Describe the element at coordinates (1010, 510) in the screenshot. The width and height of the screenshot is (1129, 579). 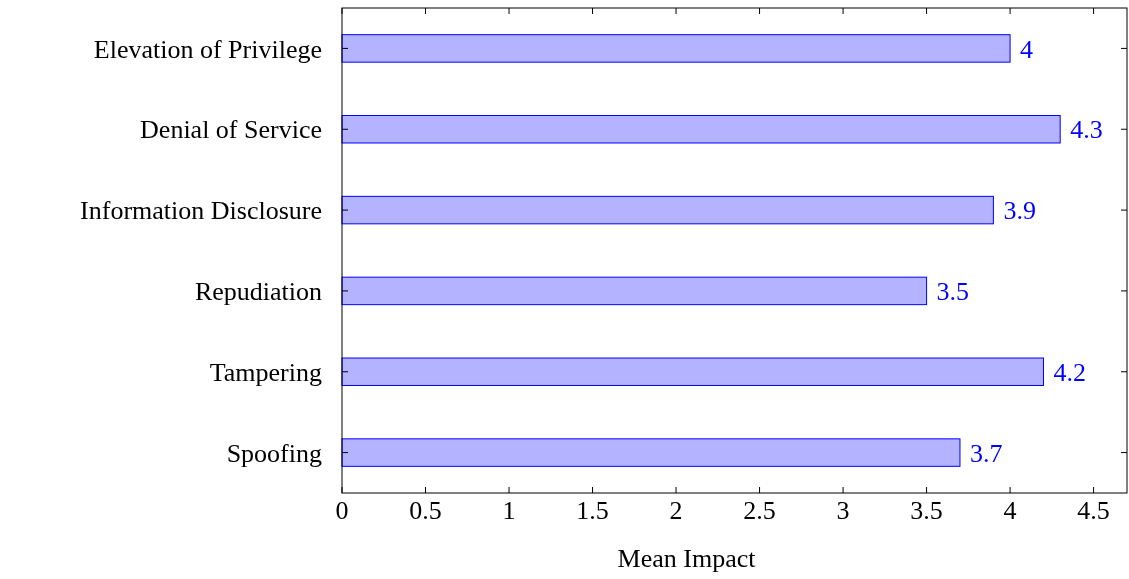
I see `x-tick-label: 4` at that location.